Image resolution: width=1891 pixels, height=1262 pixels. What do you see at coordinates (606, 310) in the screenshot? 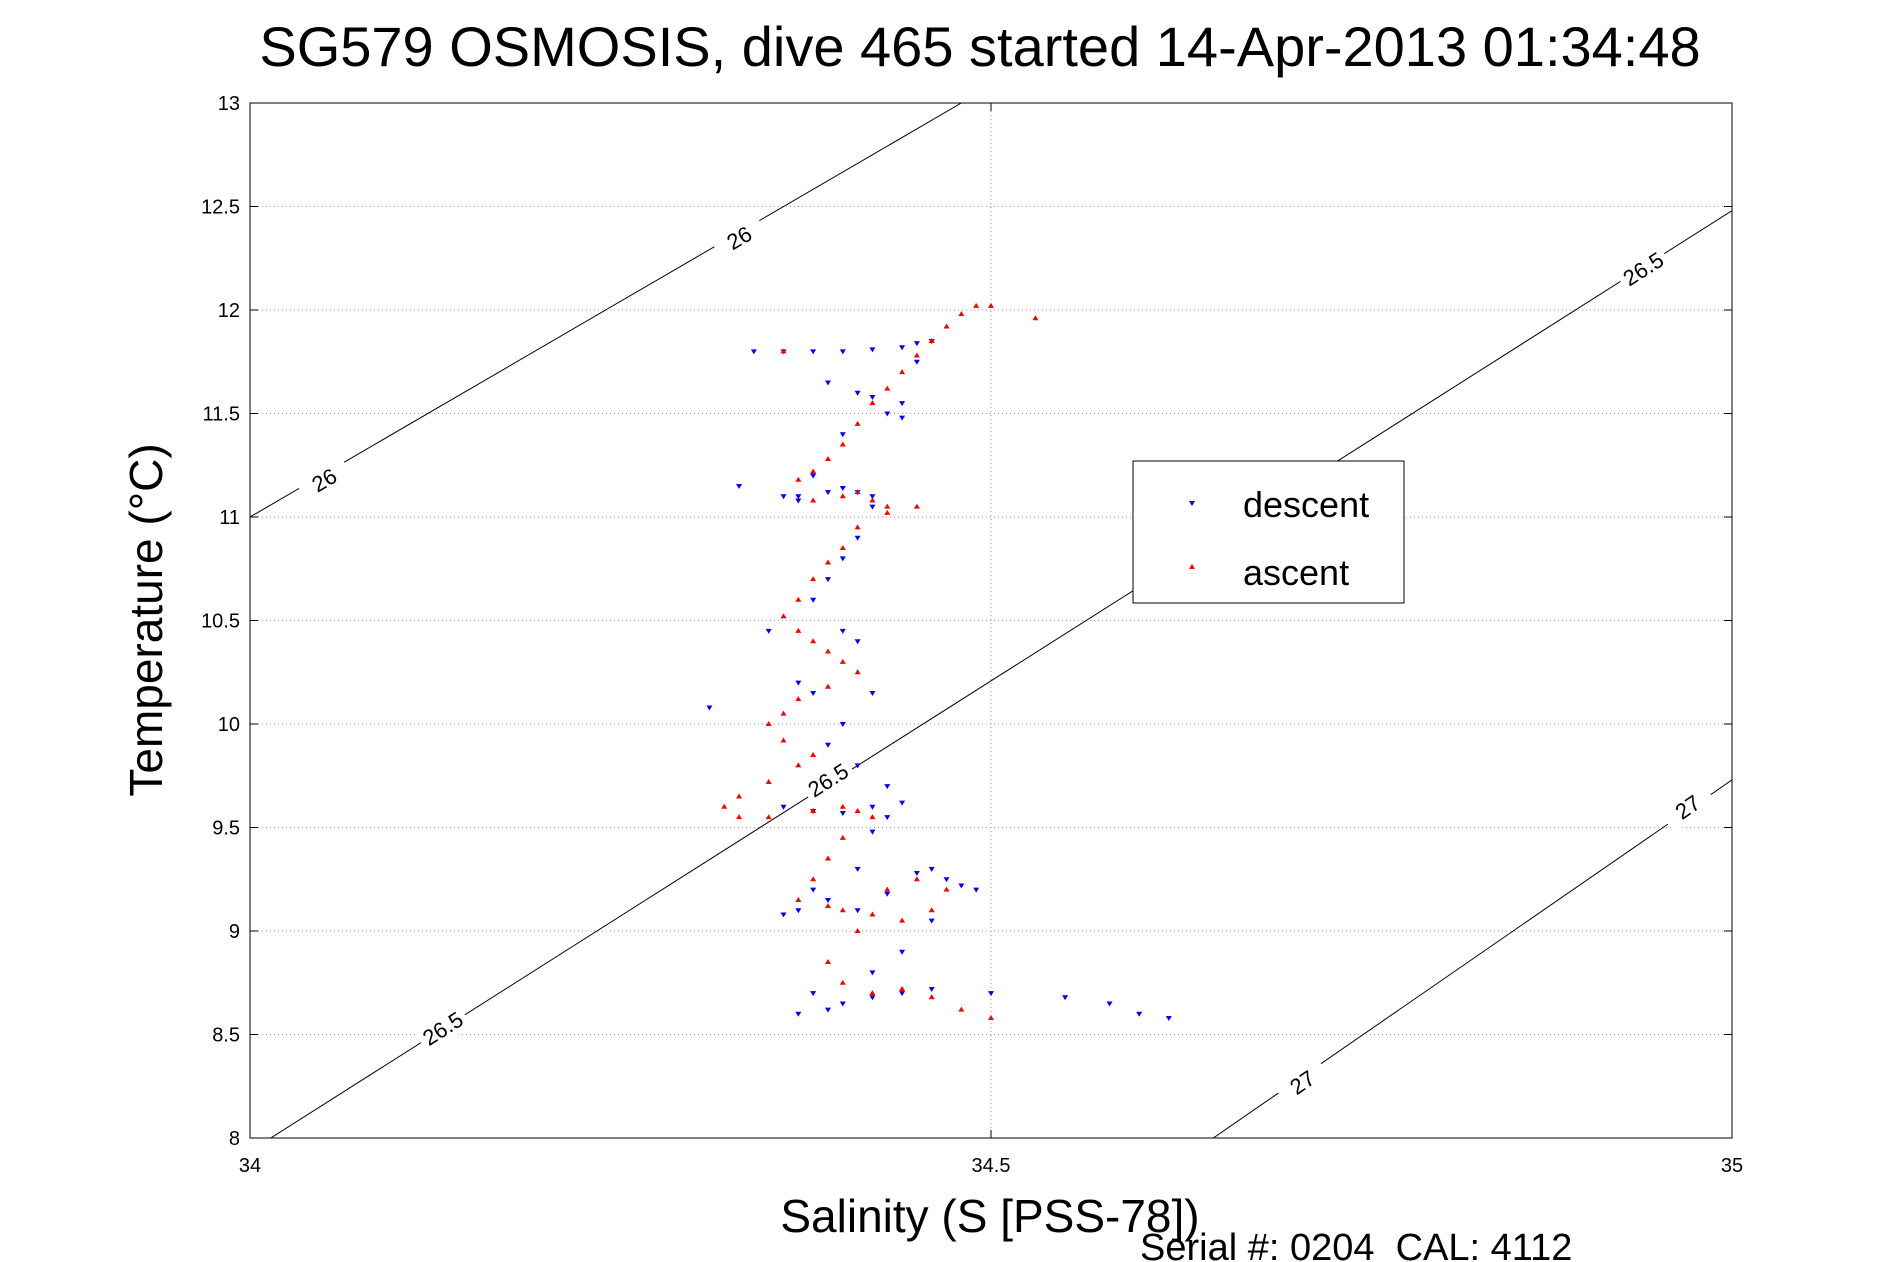
I see `density-contour-line` at bounding box center [606, 310].